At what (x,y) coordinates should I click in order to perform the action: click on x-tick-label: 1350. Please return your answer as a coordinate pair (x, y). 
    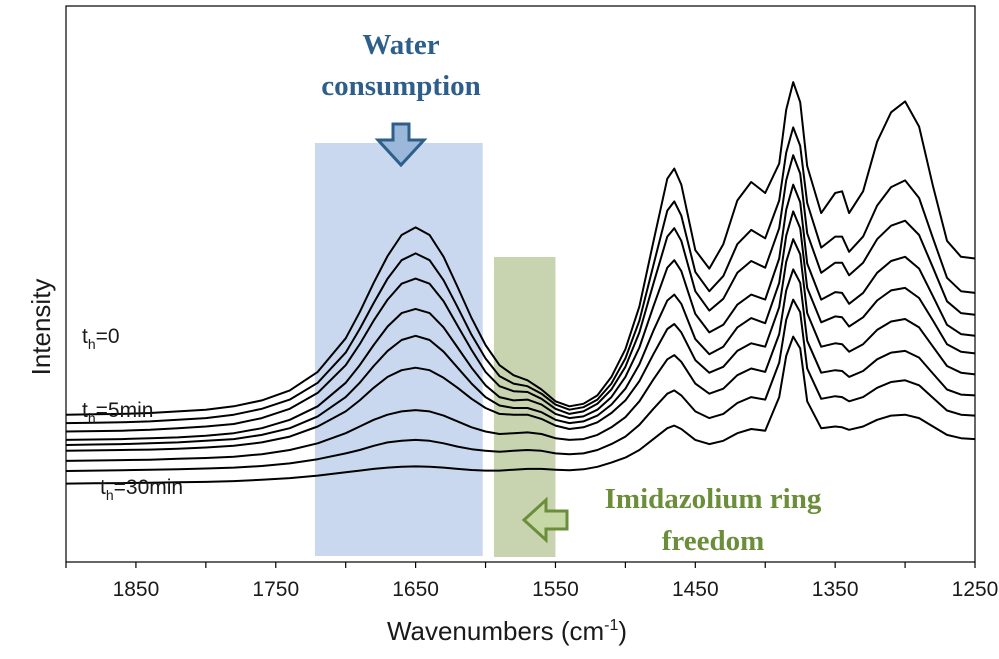
    Looking at the image, I should click on (835, 589).